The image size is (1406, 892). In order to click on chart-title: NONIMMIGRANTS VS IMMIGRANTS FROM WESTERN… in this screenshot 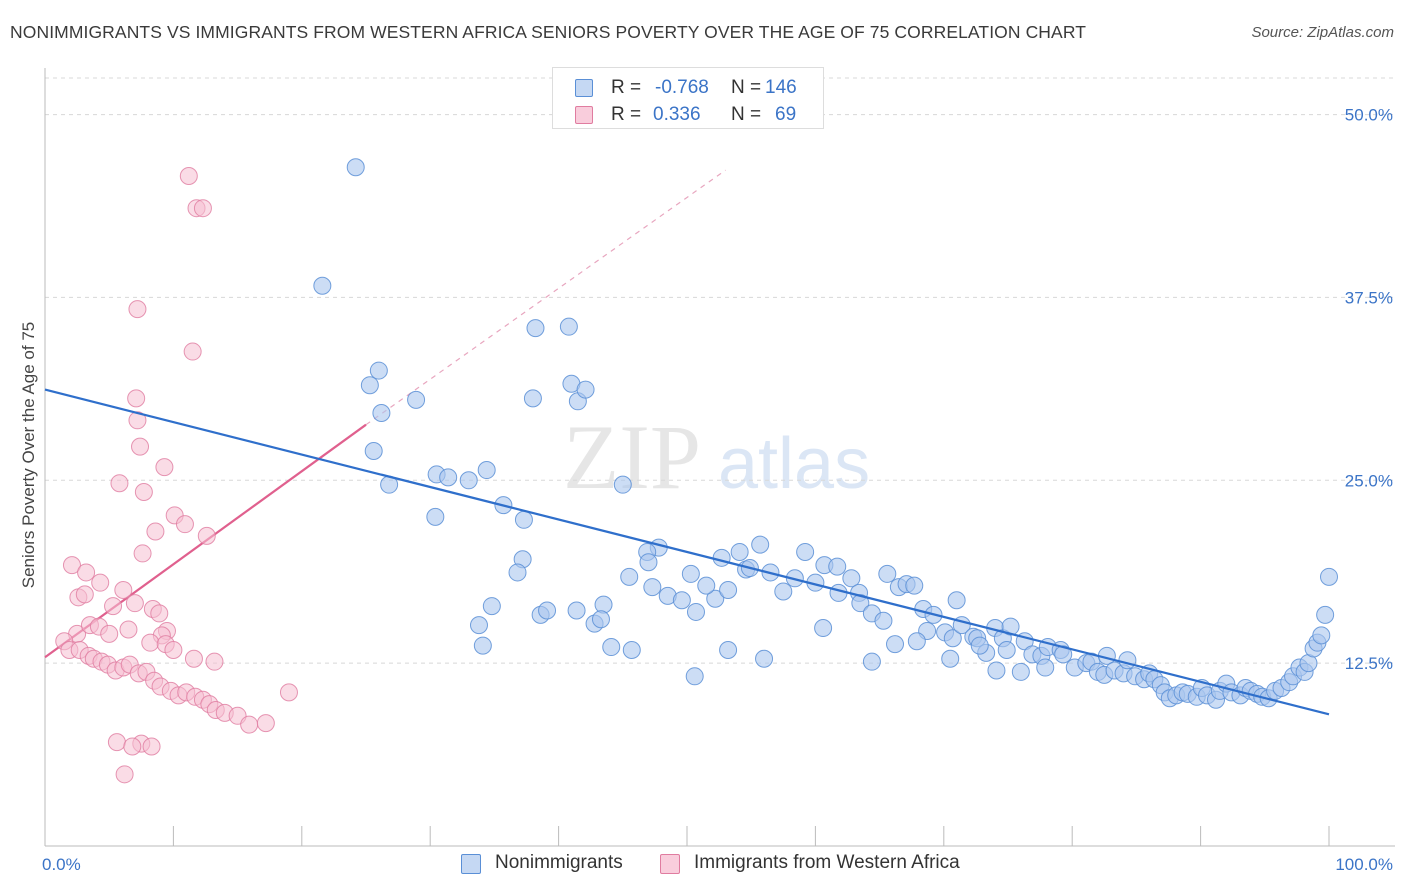, I will do `click(548, 32)`.